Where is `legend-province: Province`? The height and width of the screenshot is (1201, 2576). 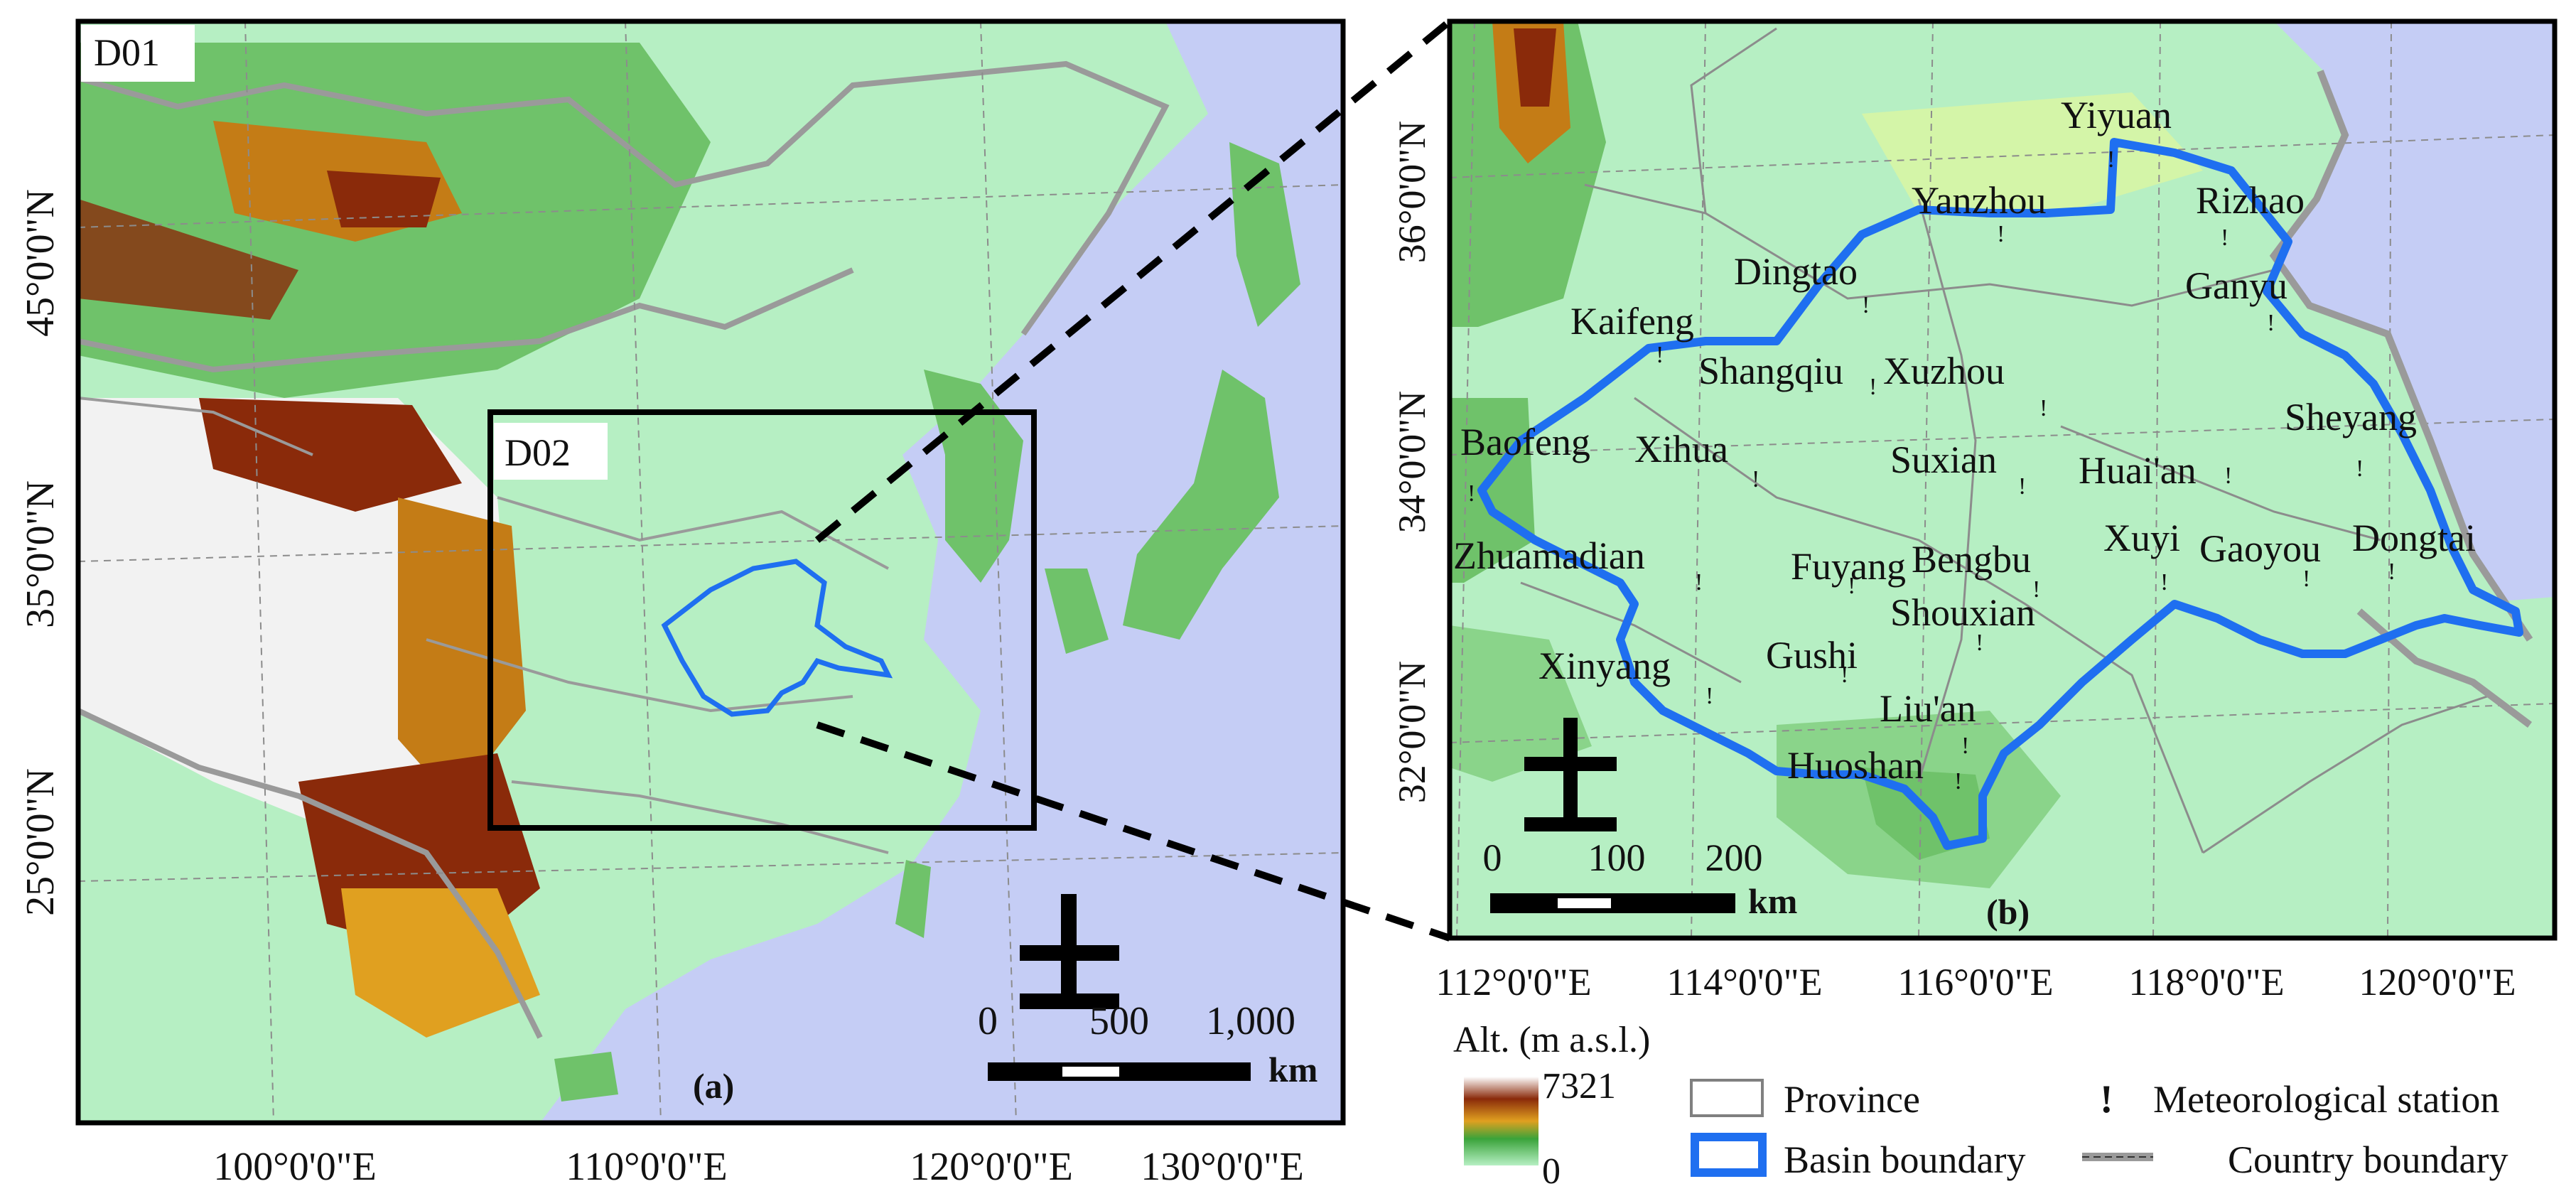
legend-province: Province is located at coordinates (1852, 1099).